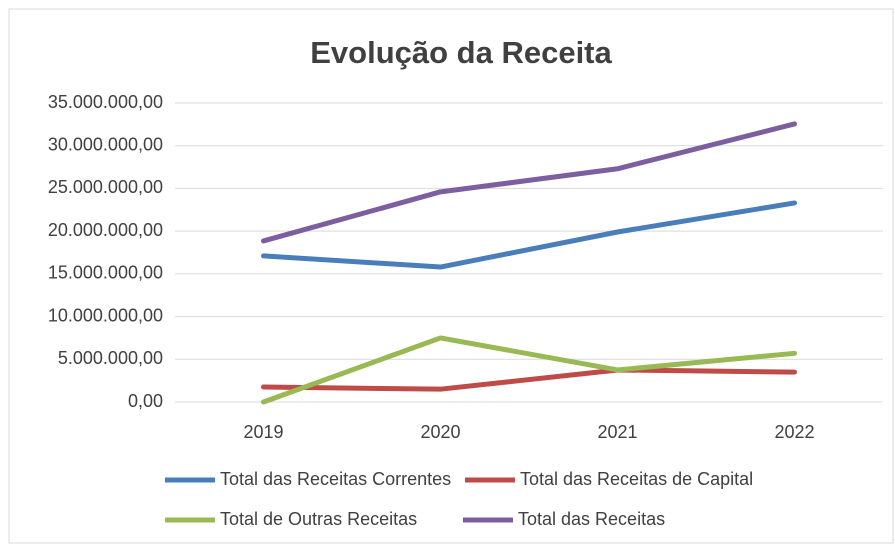 The image size is (895, 544). Describe the element at coordinates (105, 187) in the screenshot. I see `y-tick-label: 25.000.000,00` at that location.